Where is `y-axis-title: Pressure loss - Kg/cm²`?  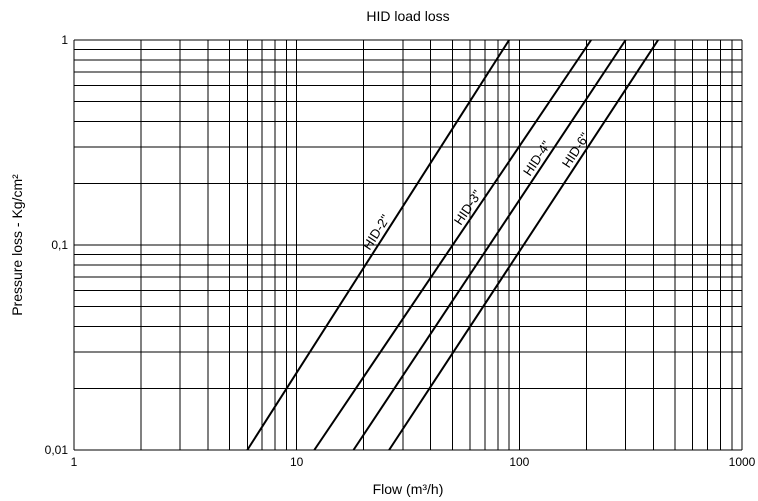
y-axis-title: Pressure loss - Kg/cm² is located at coordinates (17, 245).